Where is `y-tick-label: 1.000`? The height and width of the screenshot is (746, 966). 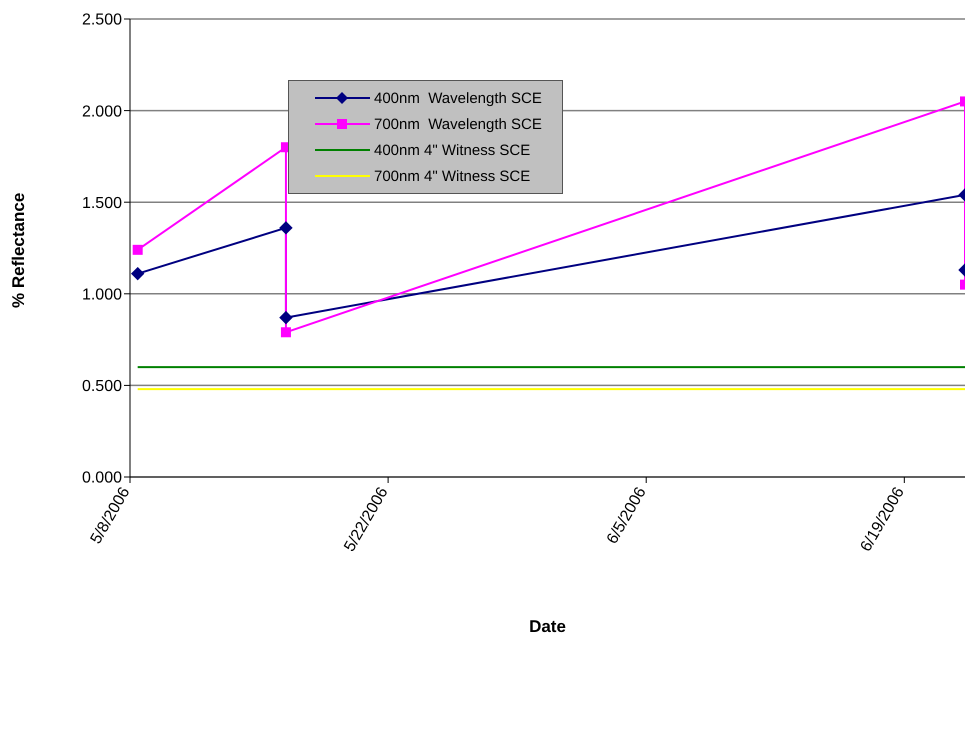
y-tick-label: 1.000 is located at coordinates (102, 295).